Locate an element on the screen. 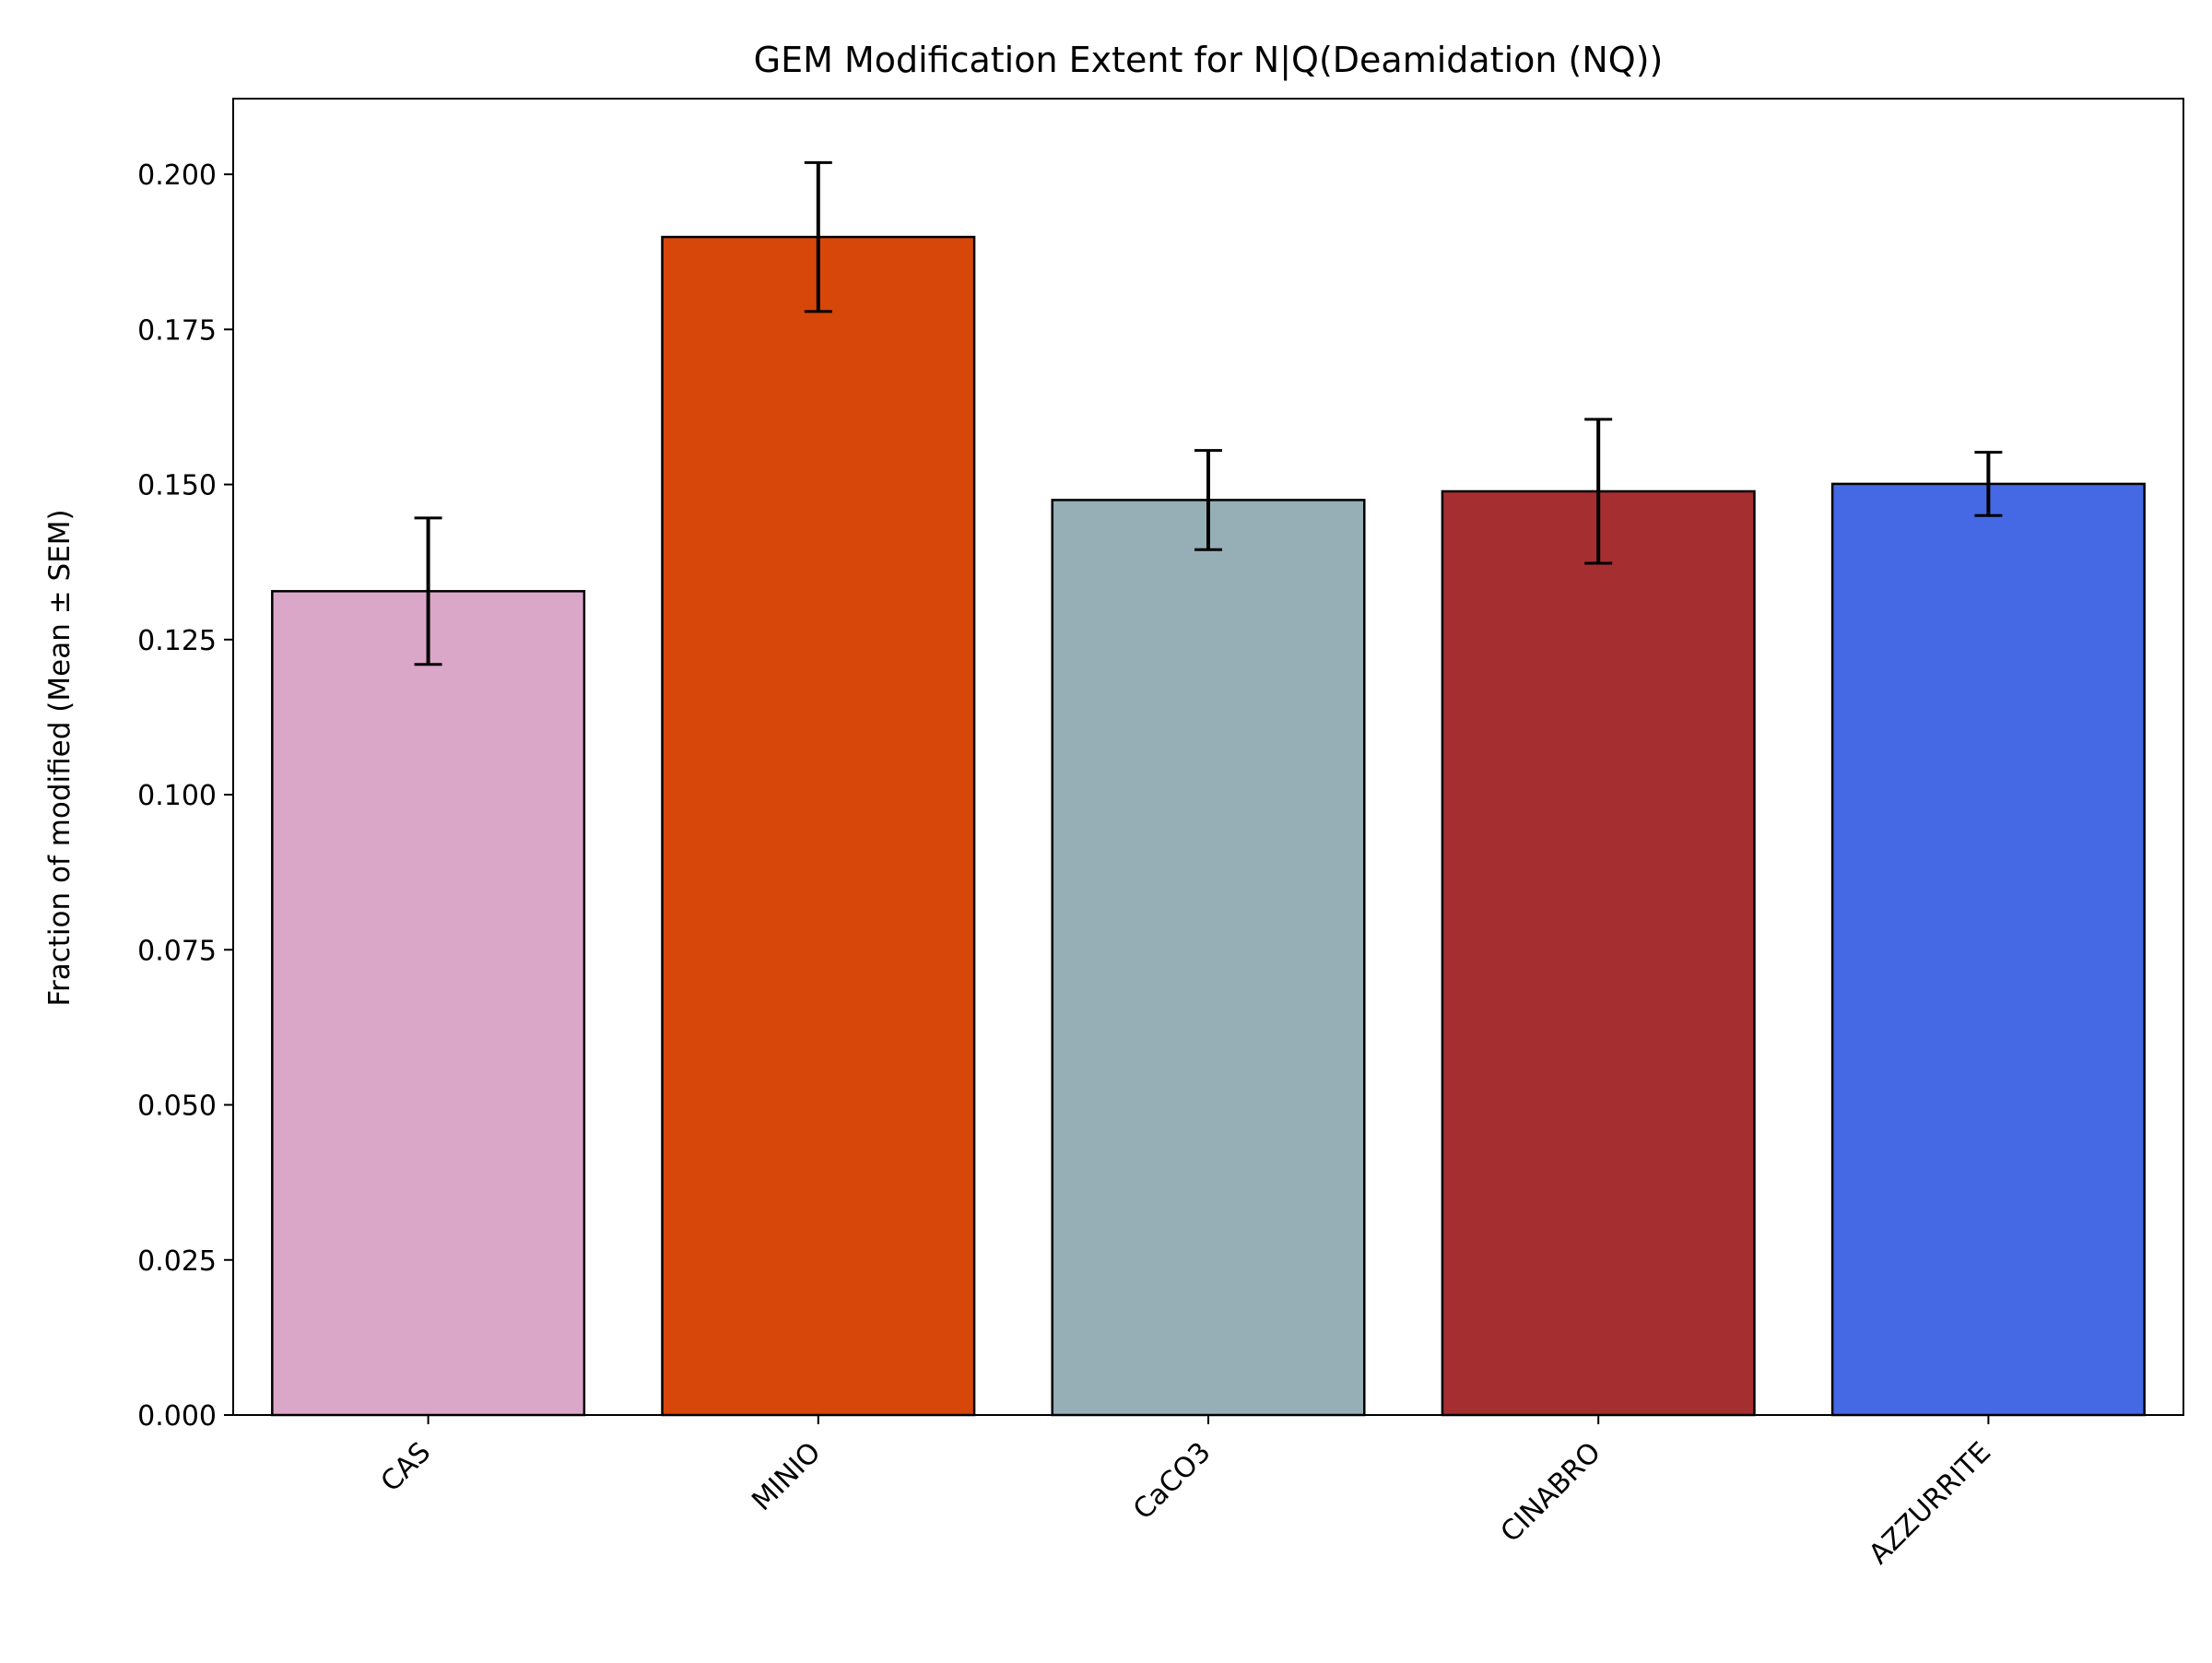 Image resolution: width=2212 pixels, height=1663 pixels. bar-minio is located at coordinates (818, 826).